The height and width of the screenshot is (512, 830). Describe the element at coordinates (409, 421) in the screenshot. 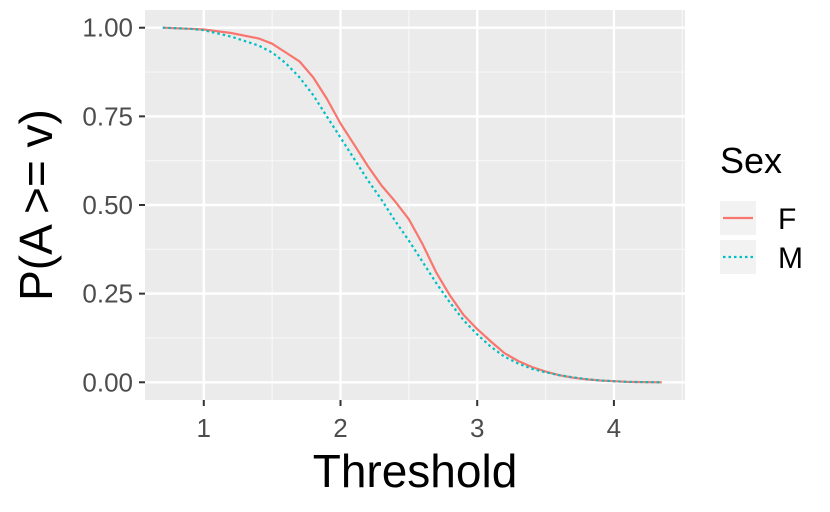

I see `x-axis: 1 2 3 4` at that location.